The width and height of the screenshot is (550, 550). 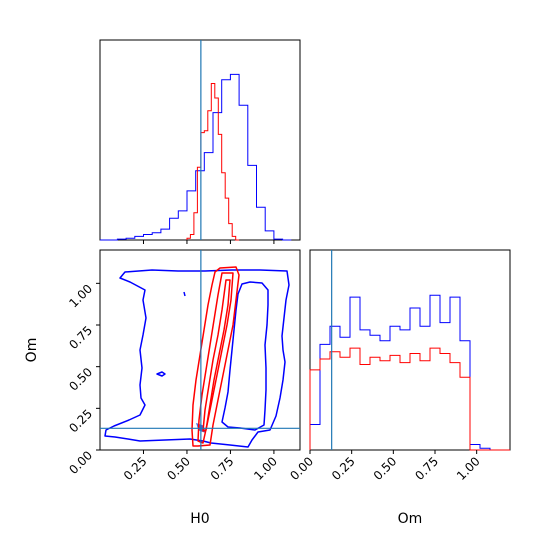 I want to click on h0-histogram-panel, so click(x=200, y=141).